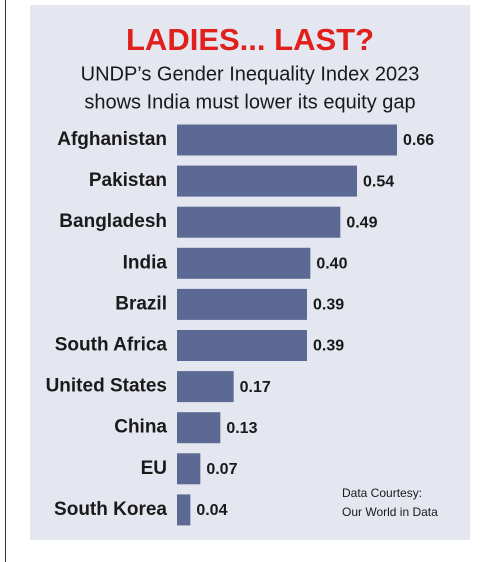 Image resolution: width=491 pixels, height=562 pixels. What do you see at coordinates (382, 493) in the screenshot?
I see `source-note: Data Courtesy:` at bounding box center [382, 493].